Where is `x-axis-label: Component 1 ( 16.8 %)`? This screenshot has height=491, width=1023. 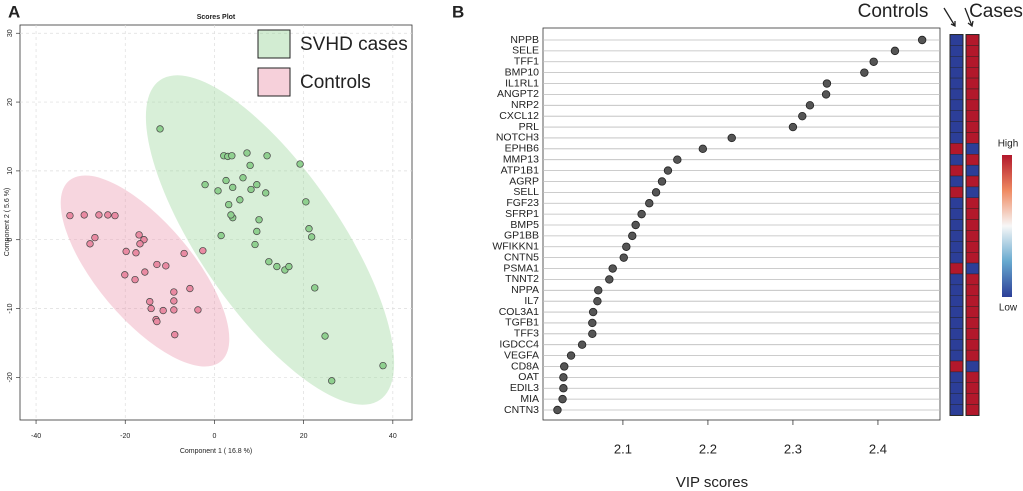
x-axis-label: Component 1 ( 16.8 %) is located at coordinates (216, 451).